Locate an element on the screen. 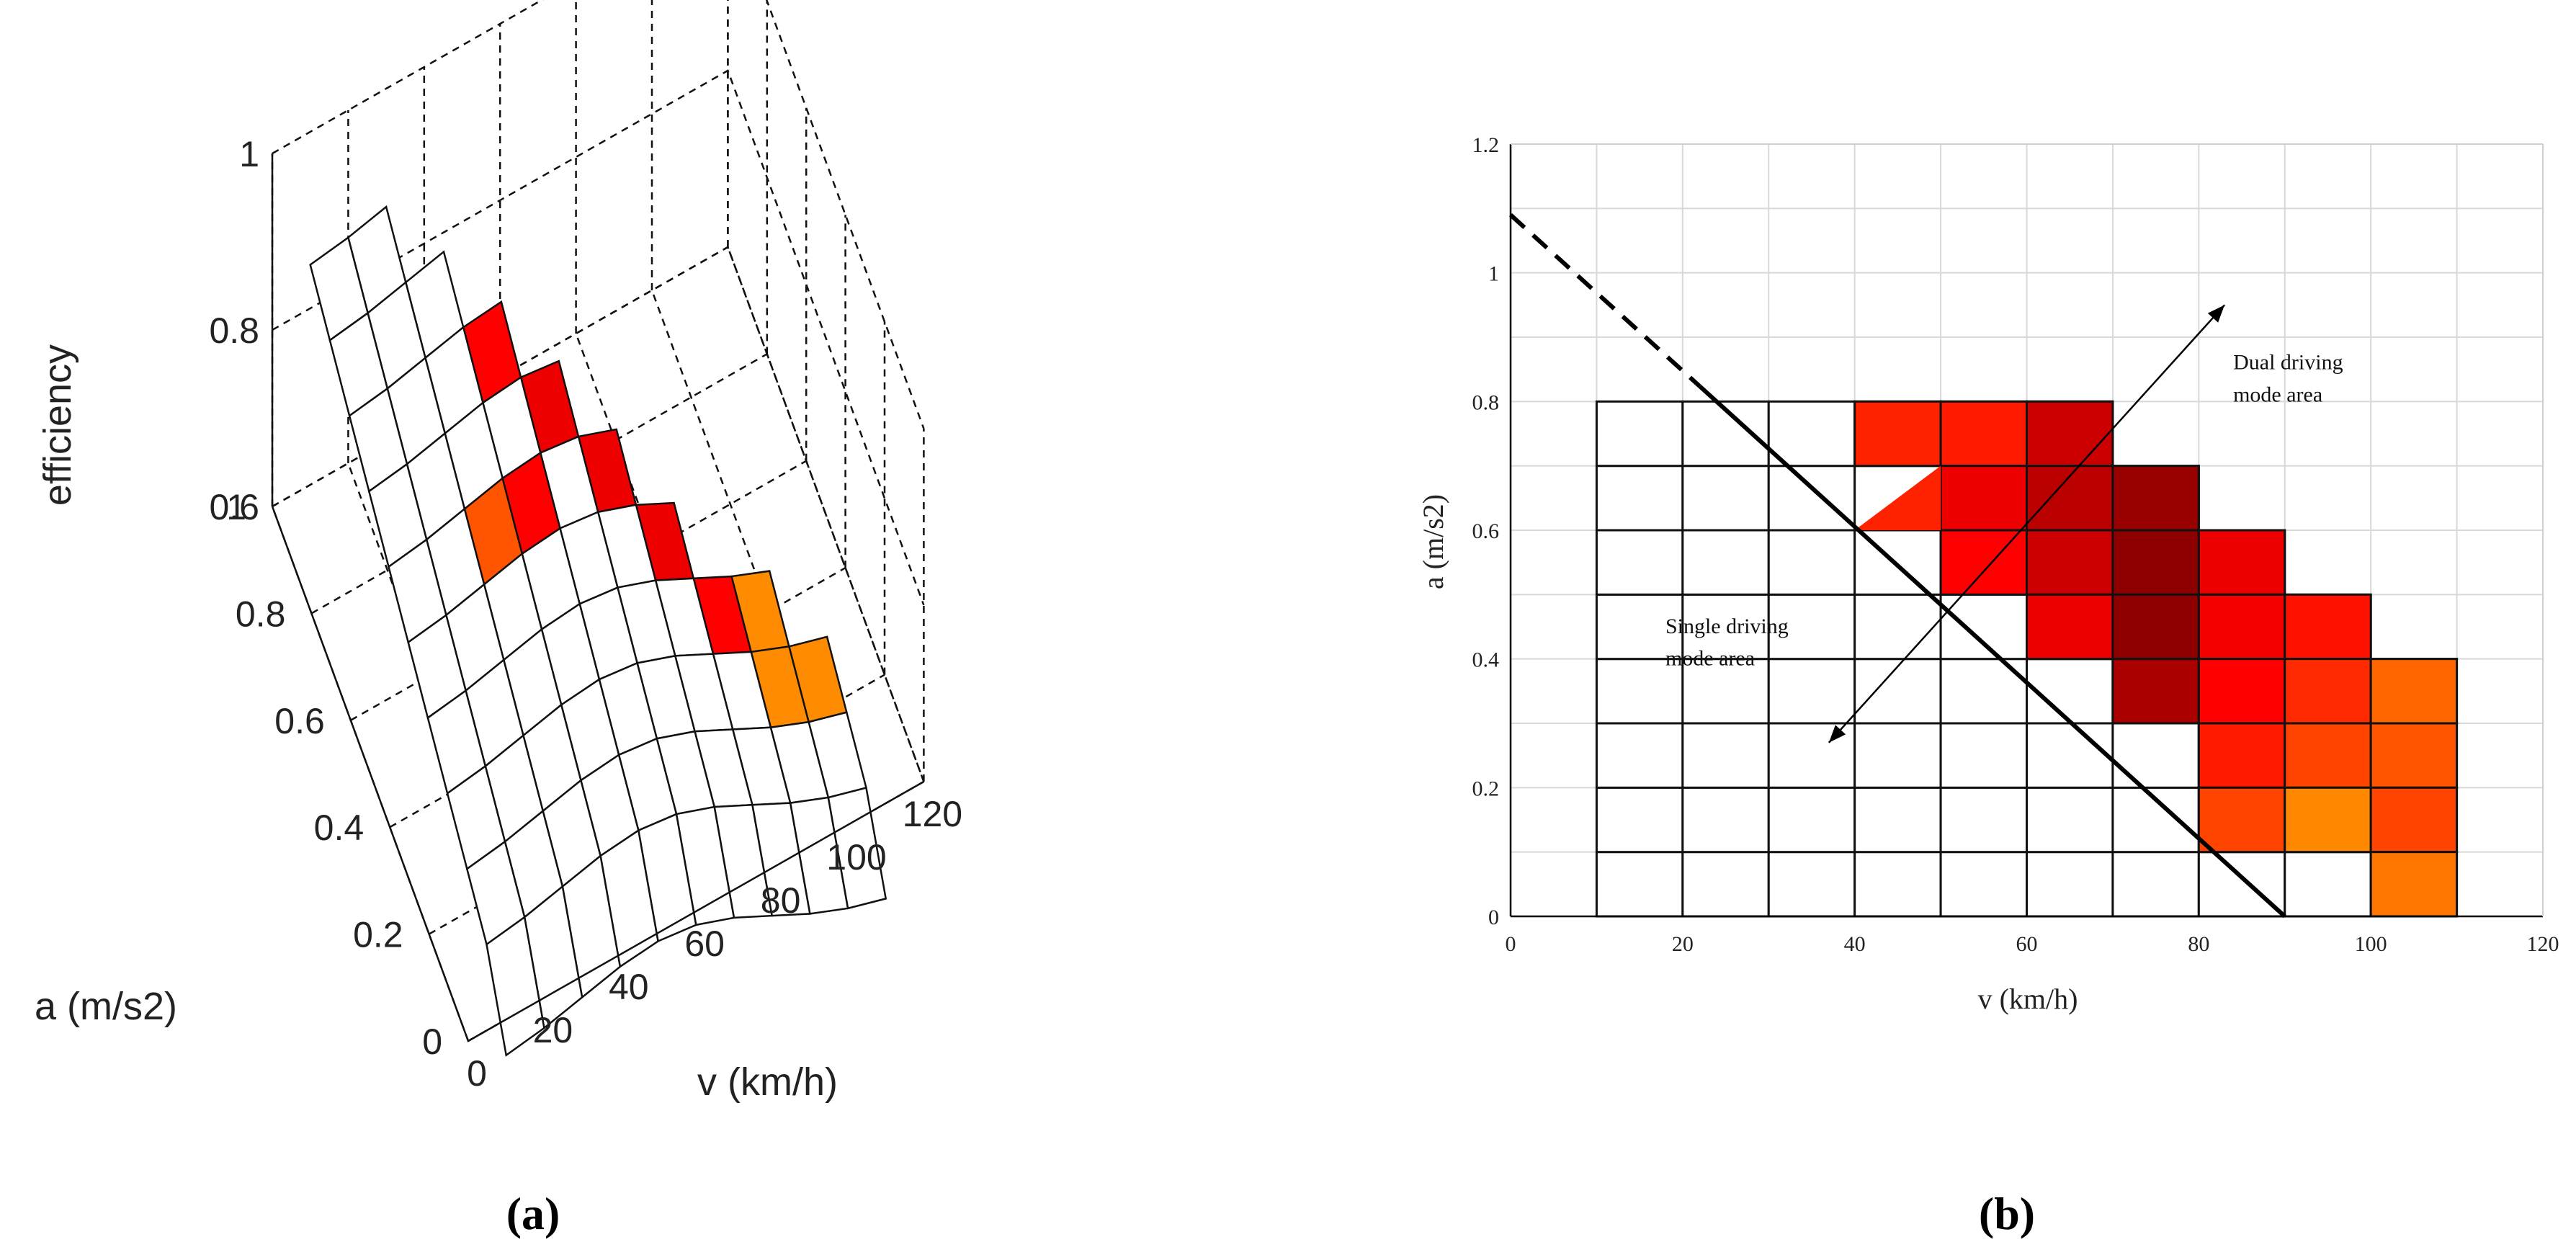  y-tick-label: 1.2 is located at coordinates (1486, 145).